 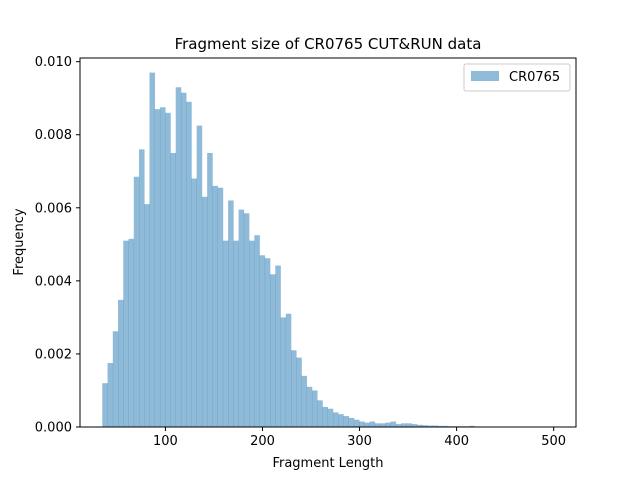 I want to click on y-tick-label: 0.002, so click(x=53, y=354).